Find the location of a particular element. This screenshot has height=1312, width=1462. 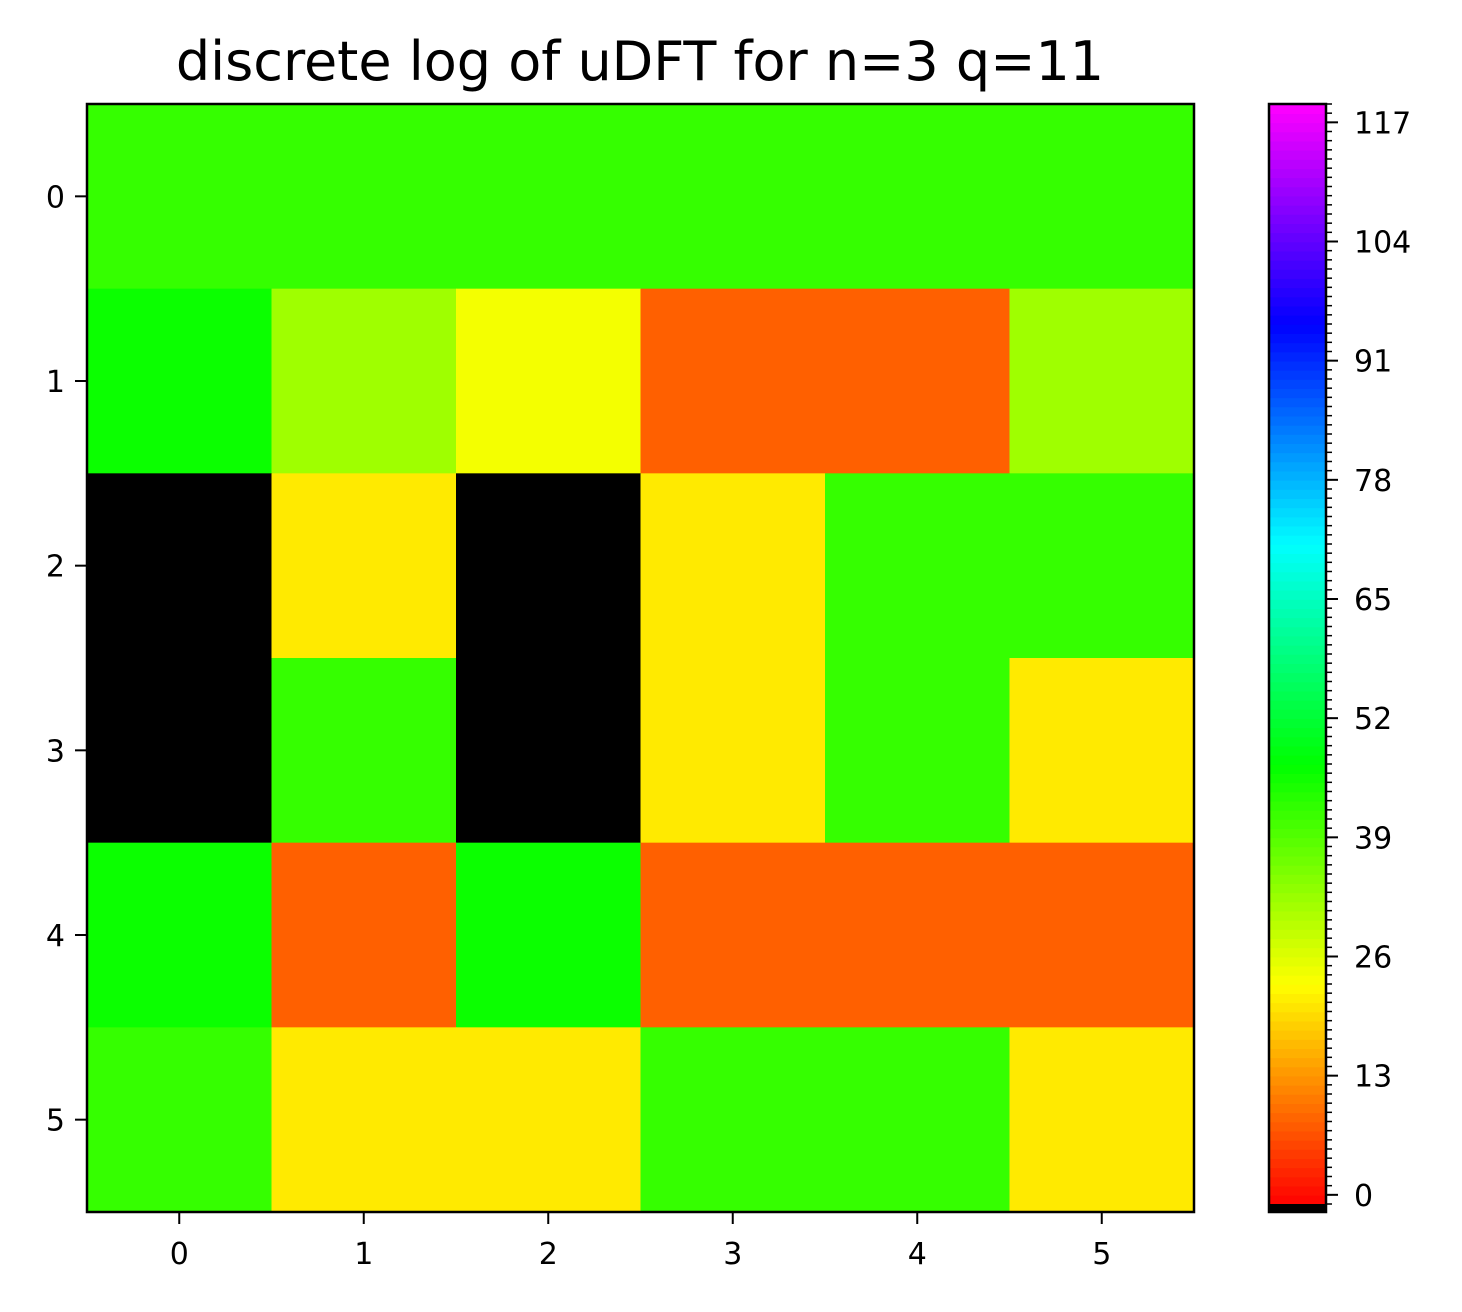

colorbar-tick-label: 39 is located at coordinates (1373, 838).